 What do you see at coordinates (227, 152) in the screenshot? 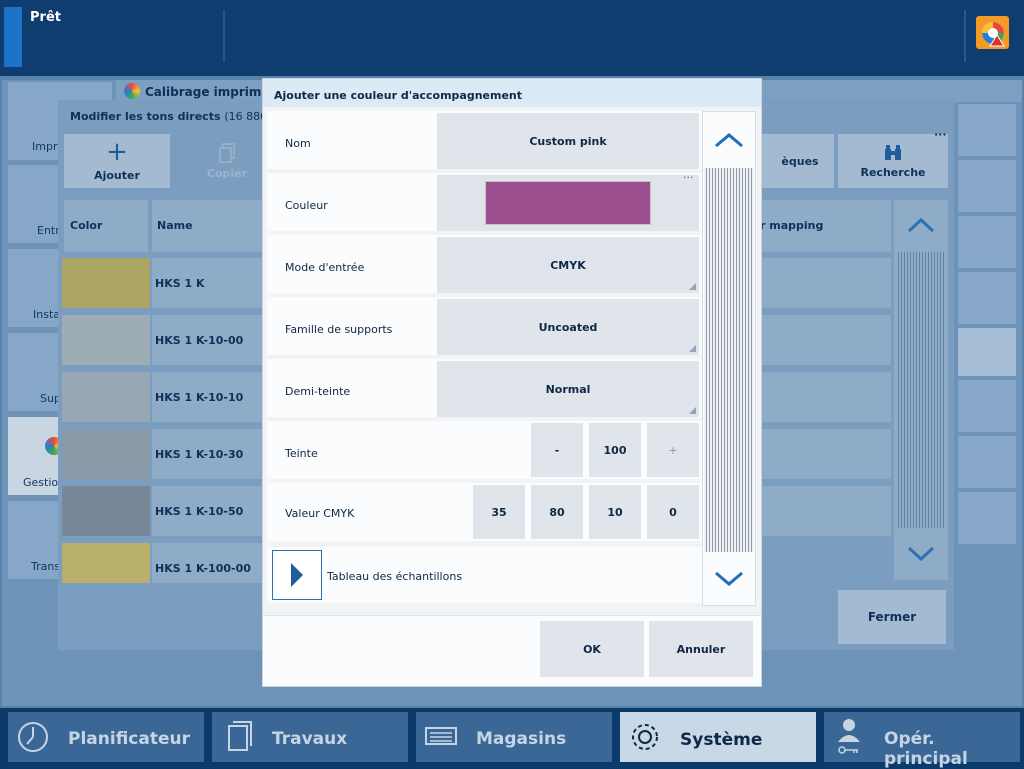
I see `copy-icon` at bounding box center [227, 152].